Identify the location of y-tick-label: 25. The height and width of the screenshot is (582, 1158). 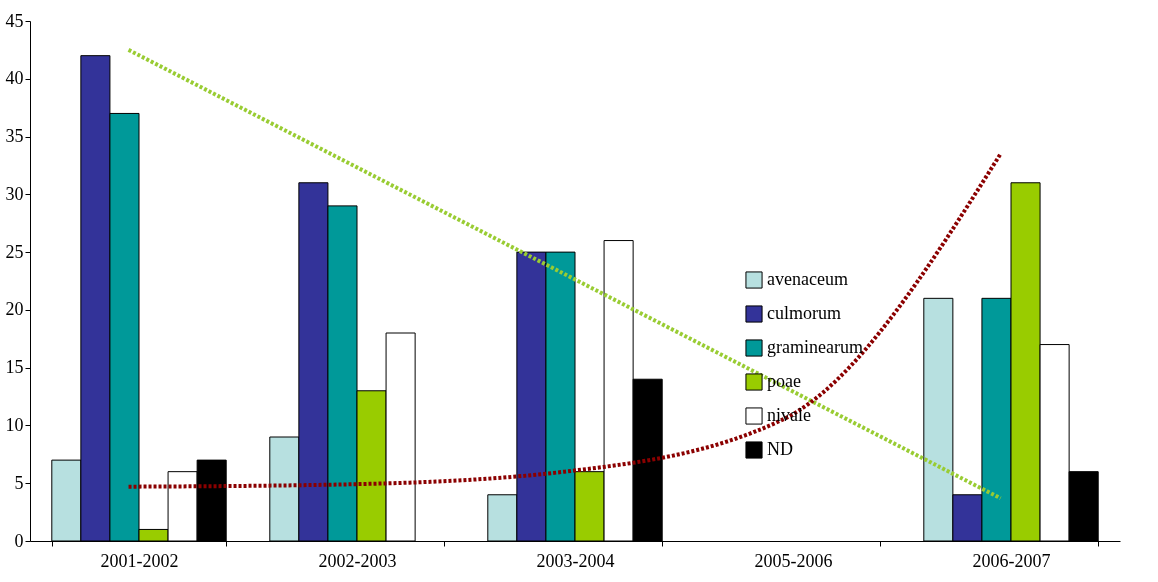
(14, 251).